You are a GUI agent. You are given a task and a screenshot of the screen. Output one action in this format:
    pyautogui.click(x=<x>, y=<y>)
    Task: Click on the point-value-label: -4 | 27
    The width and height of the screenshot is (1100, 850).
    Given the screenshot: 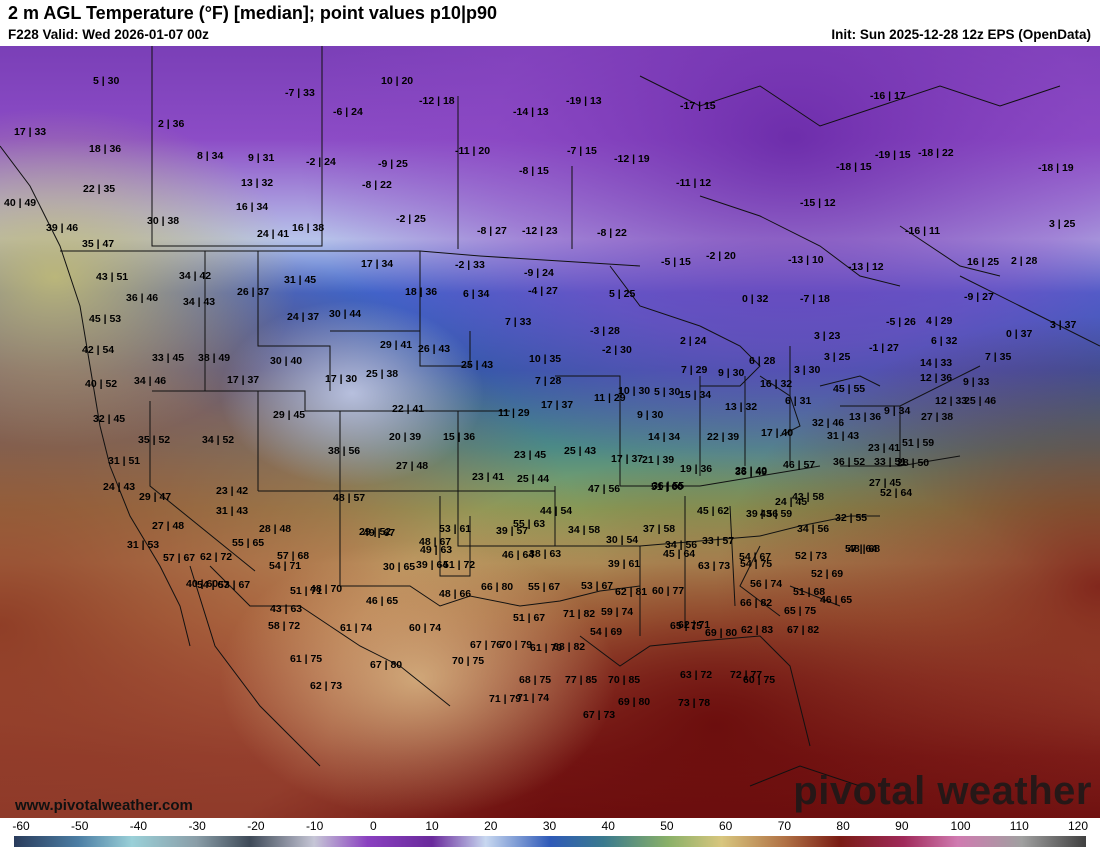 What is the action you would take?
    pyautogui.click(x=543, y=291)
    